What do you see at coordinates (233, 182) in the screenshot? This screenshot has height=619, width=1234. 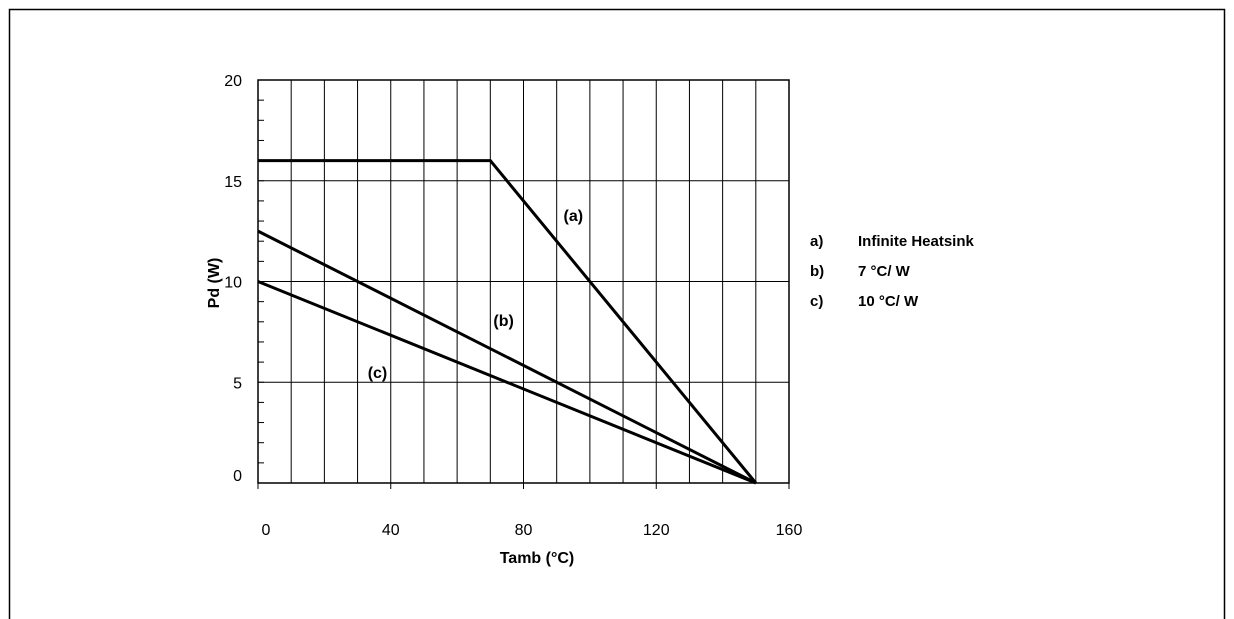 I see `y-tick-label: 15` at bounding box center [233, 182].